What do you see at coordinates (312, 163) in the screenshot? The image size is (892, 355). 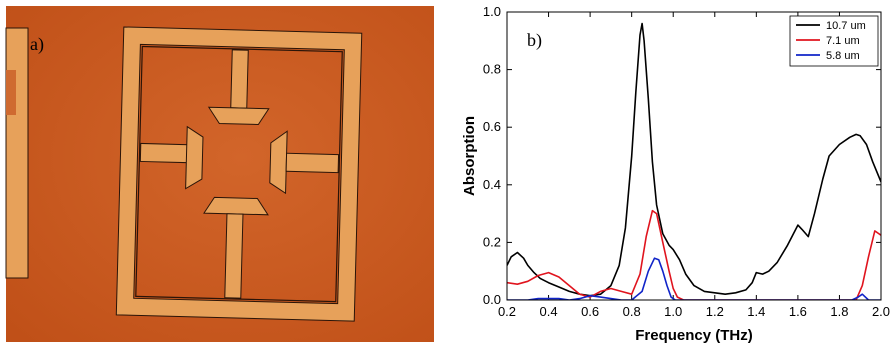 I see `right-arm` at bounding box center [312, 163].